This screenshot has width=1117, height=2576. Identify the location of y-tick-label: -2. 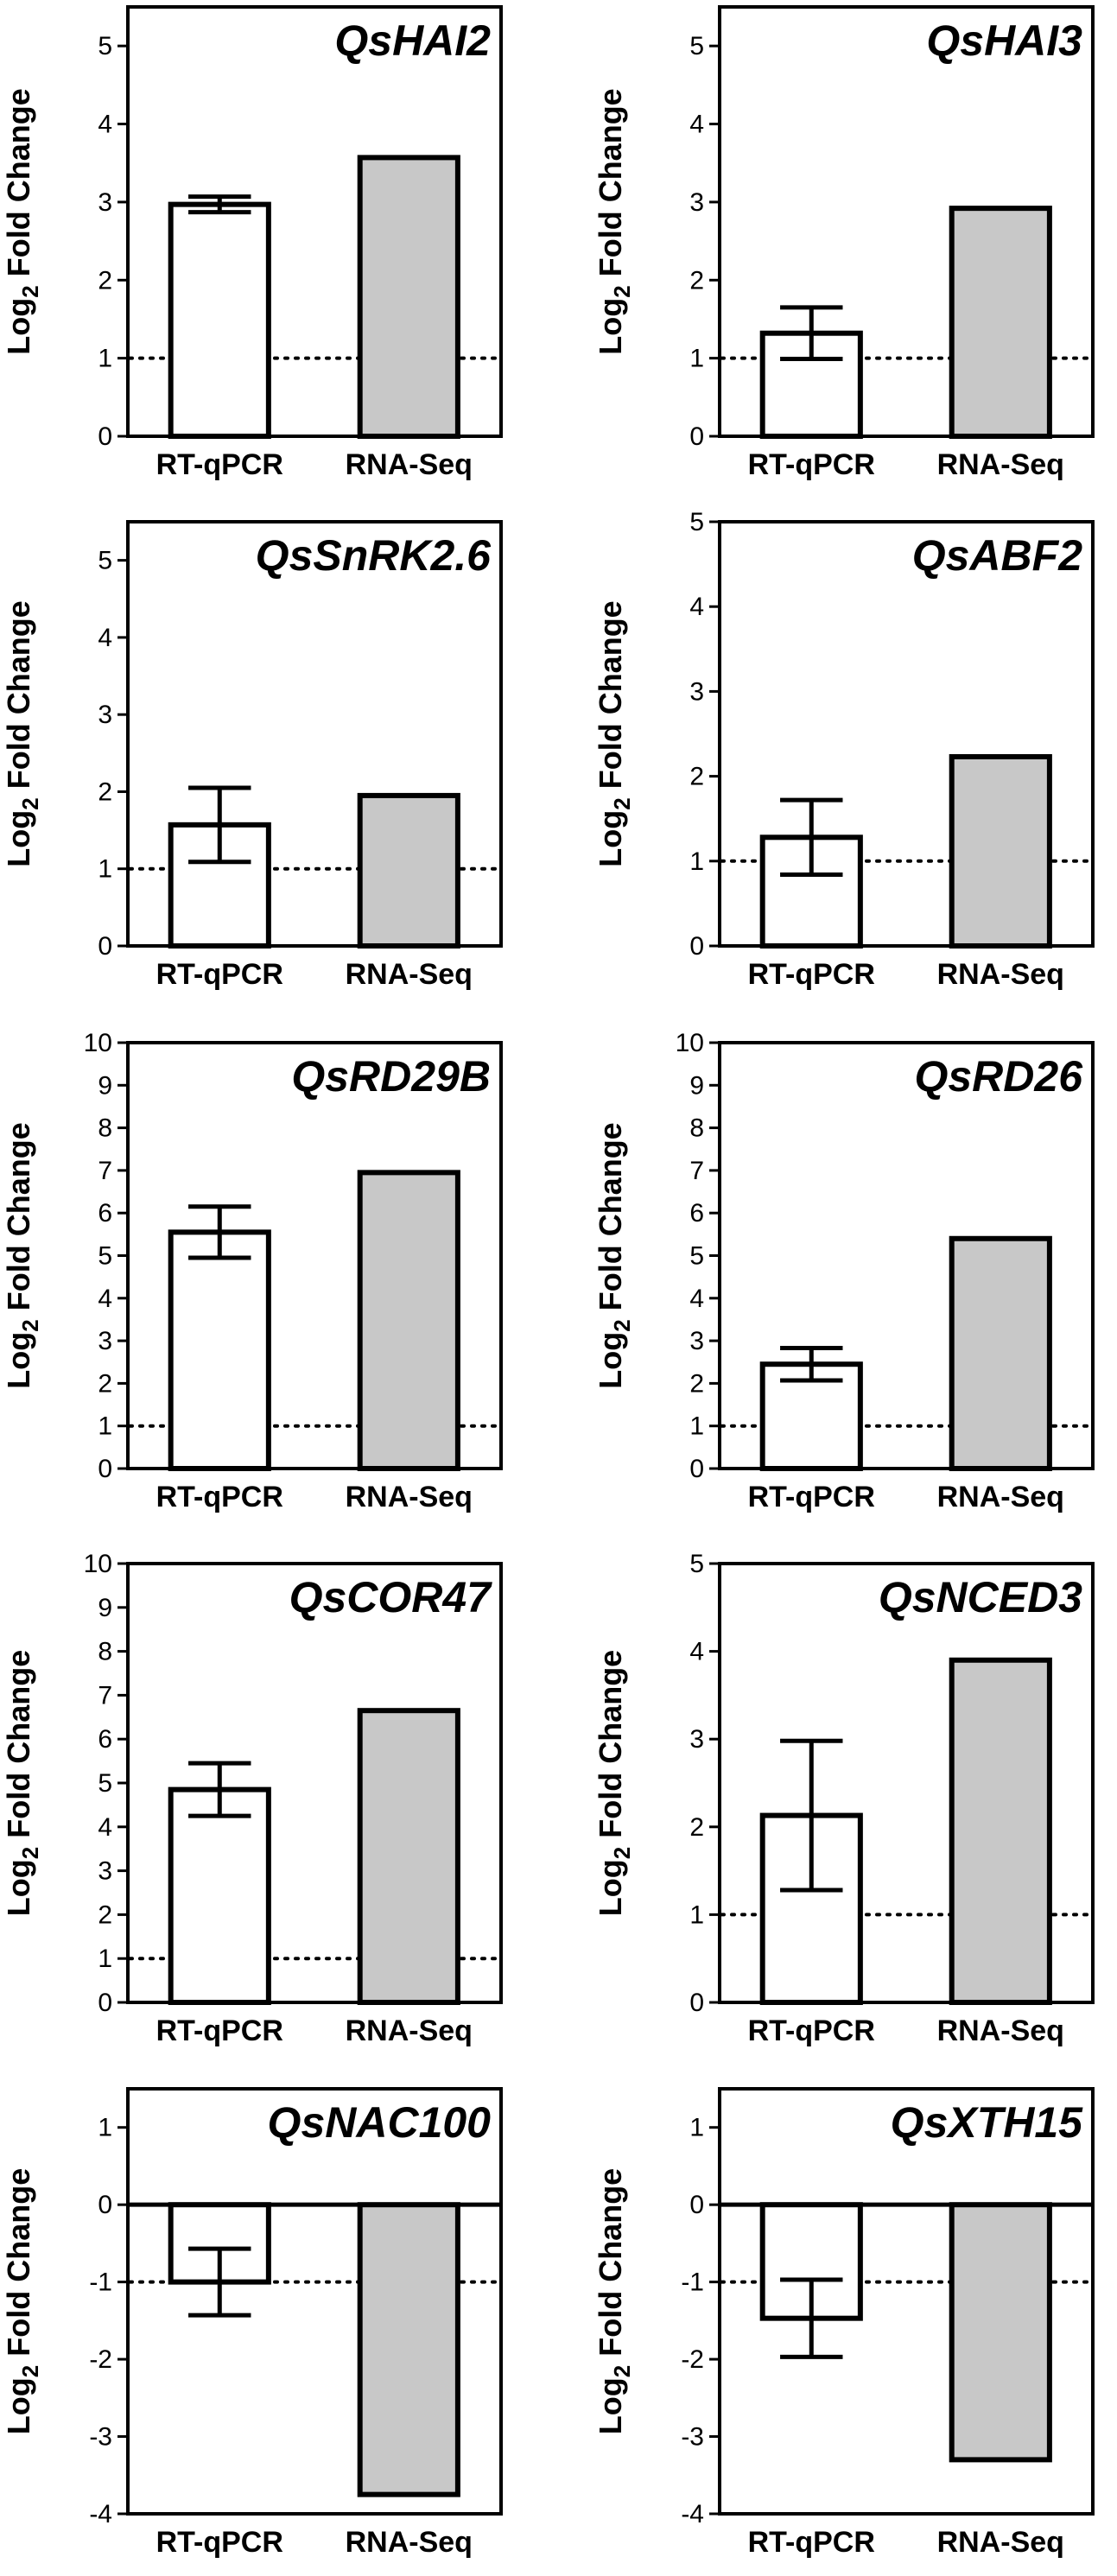
(692, 2359).